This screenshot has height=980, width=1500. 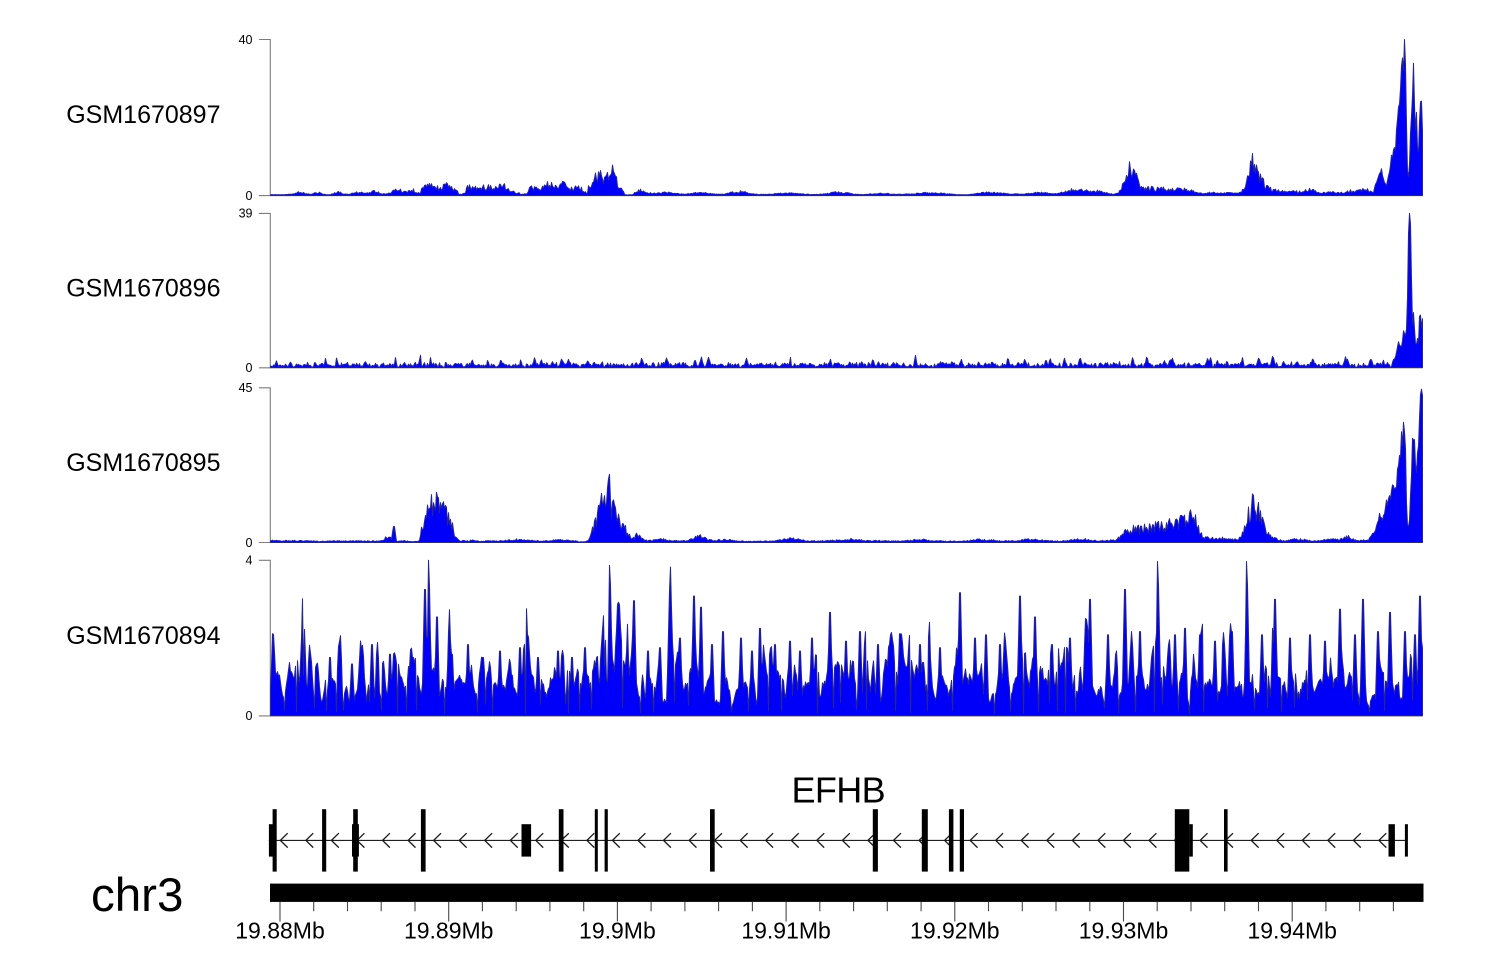 What do you see at coordinates (955, 931) in the screenshot?
I see `svg-text: 19.92Mb` at bounding box center [955, 931].